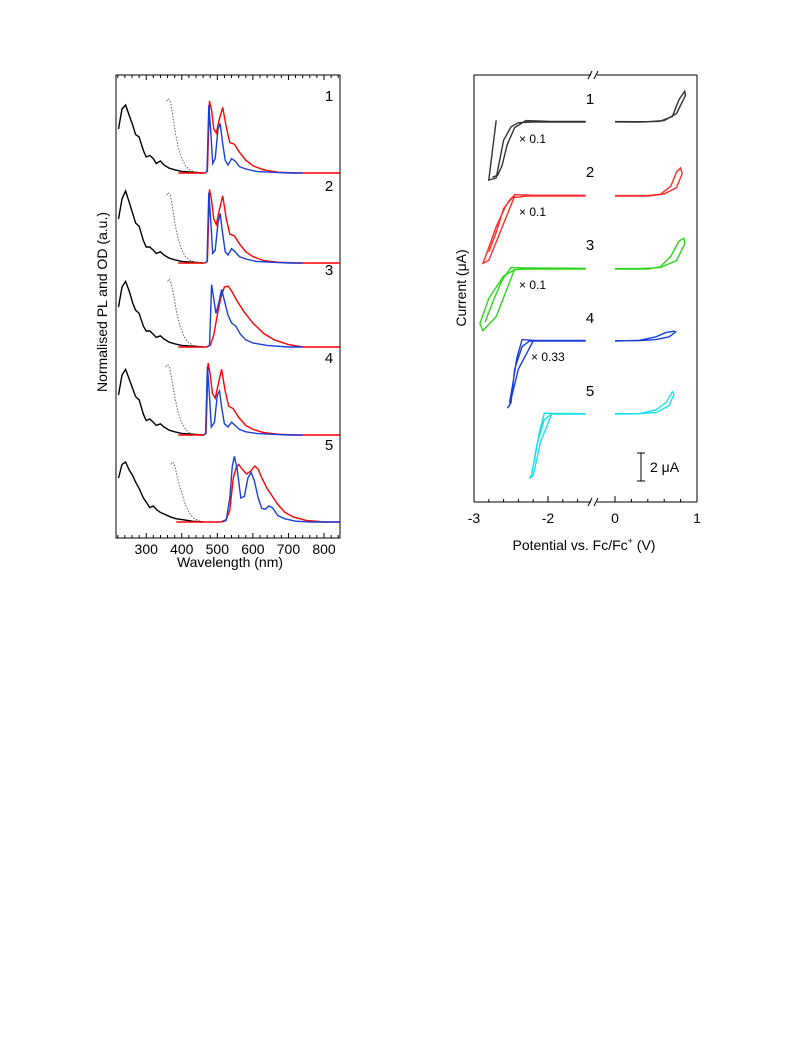 Image resolution: width=793 pixels, height=1057 pixels. I want to click on left-x-tick-labels: 300 400 500 600 700 800, so click(235, 549).